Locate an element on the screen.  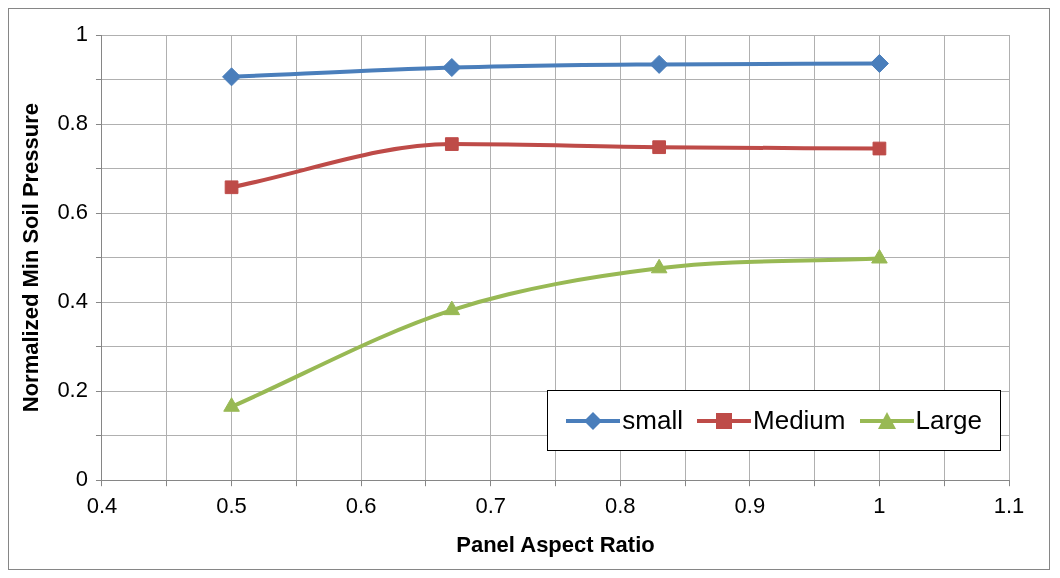
x-tick-label: 0.8 is located at coordinates (620, 506).